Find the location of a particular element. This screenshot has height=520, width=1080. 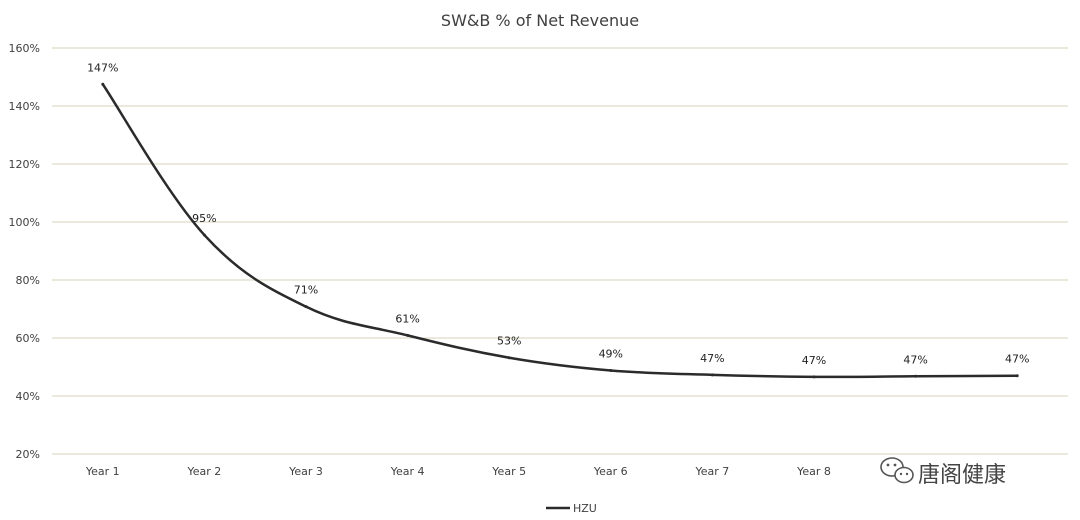

watermark: 唐阁健康 is located at coordinates (943, 472).